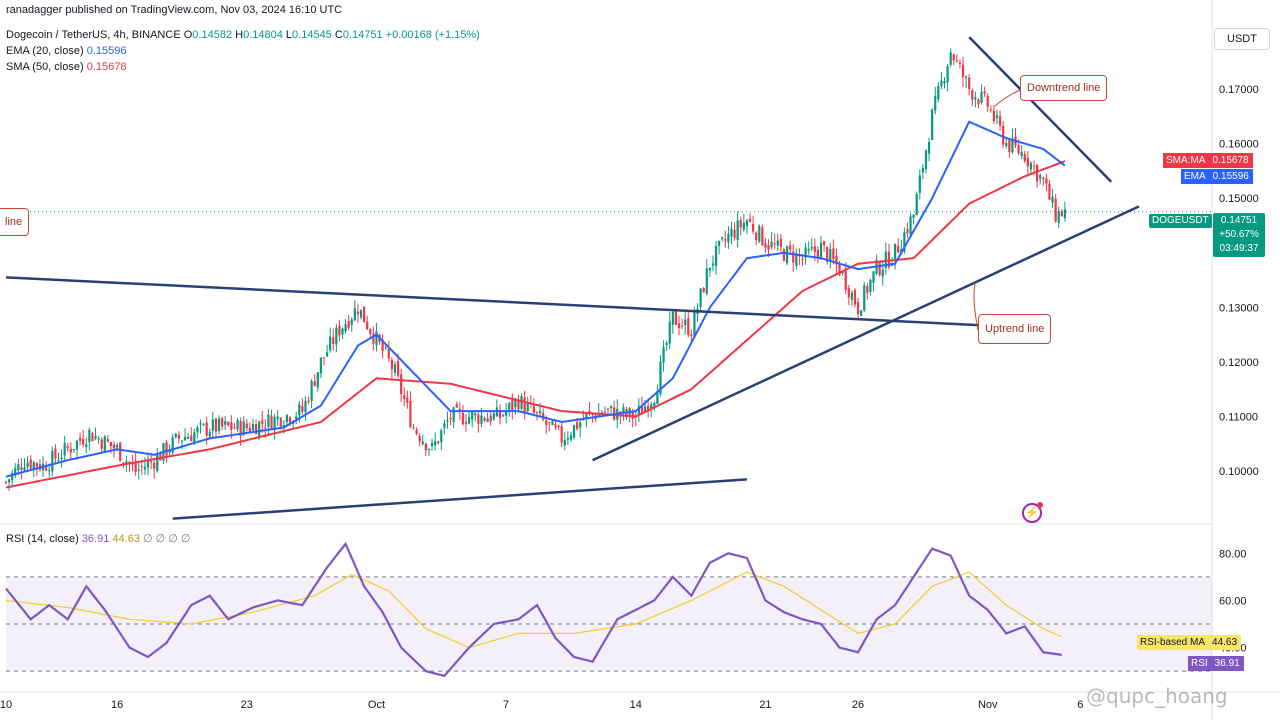 This screenshot has height=720, width=1280. Describe the element at coordinates (1239, 248) in the screenshot. I see `doge-tag-timer: 03:49:37` at that location.